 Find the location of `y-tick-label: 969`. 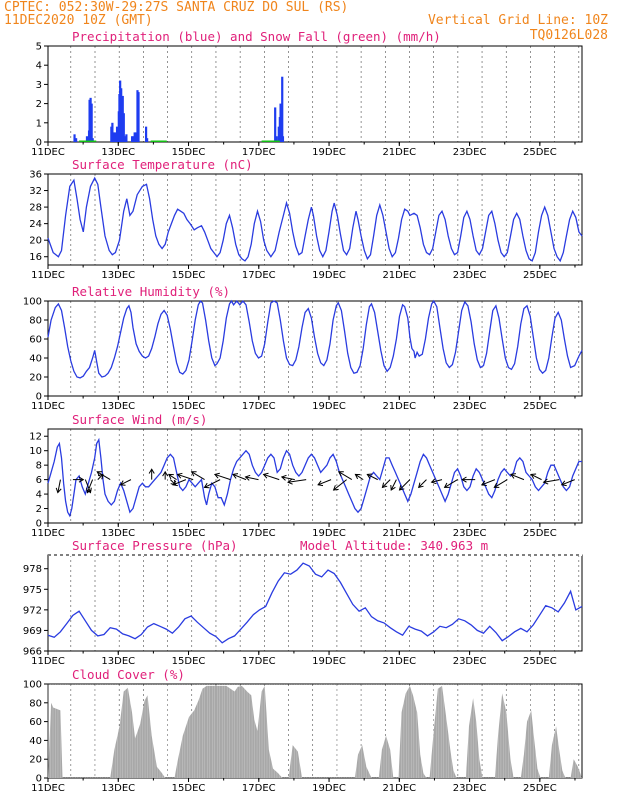

y-tick-label: 969 is located at coordinates (32, 631).